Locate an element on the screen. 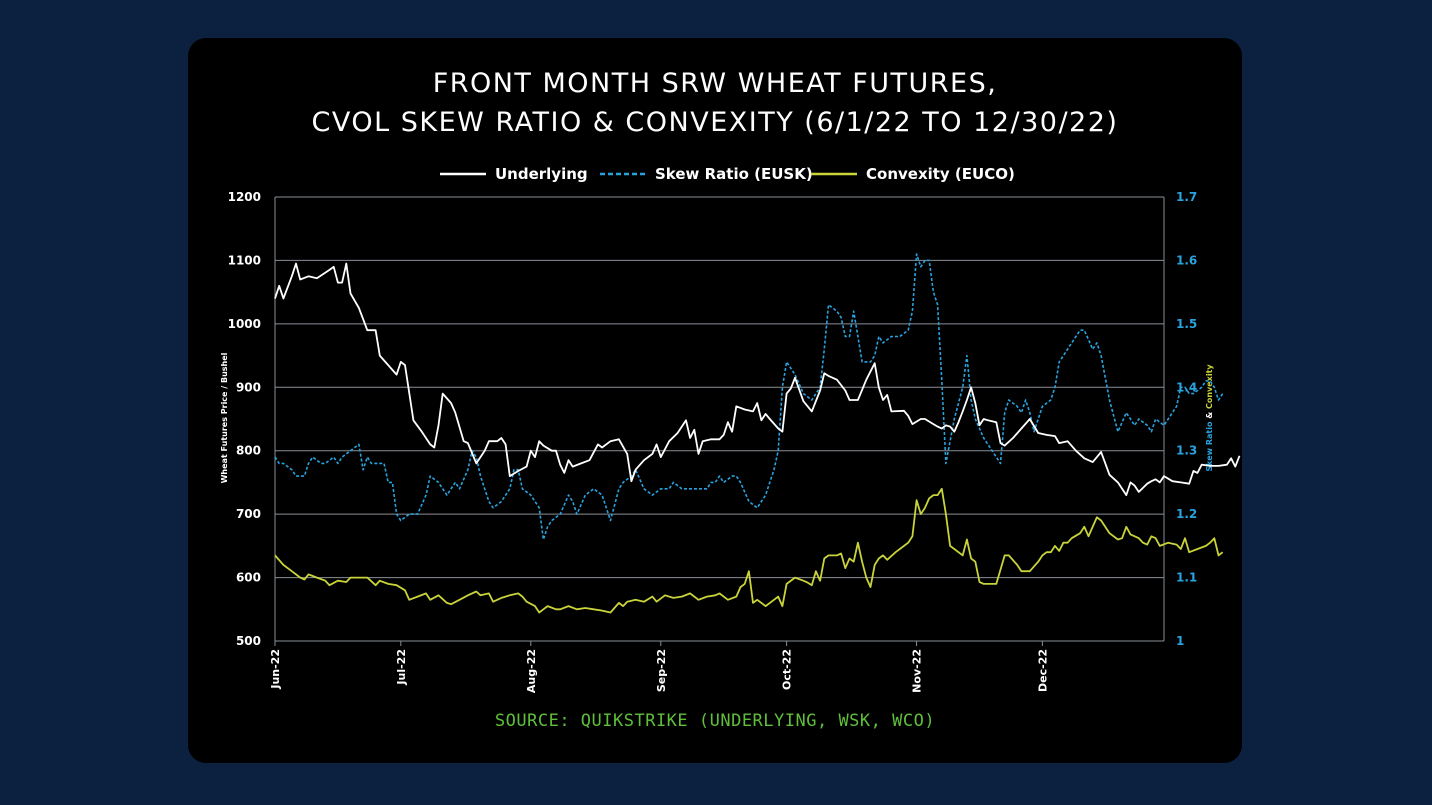 Image resolution: width=1432 pixels, height=805 pixels. right-tick-label: 1.6 is located at coordinates (1186, 260).